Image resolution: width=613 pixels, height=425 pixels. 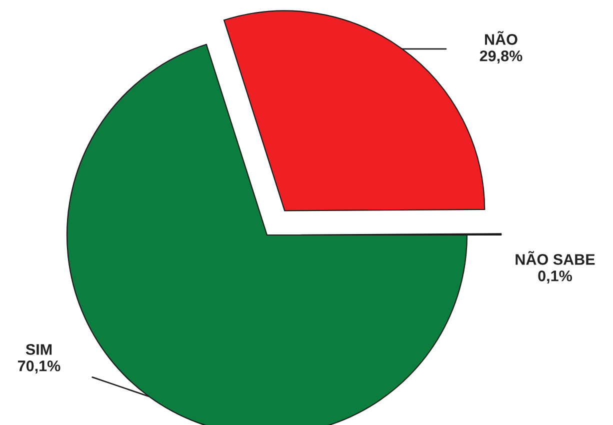 I want to click on slice-label: NÃO, so click(x=501, y=38).